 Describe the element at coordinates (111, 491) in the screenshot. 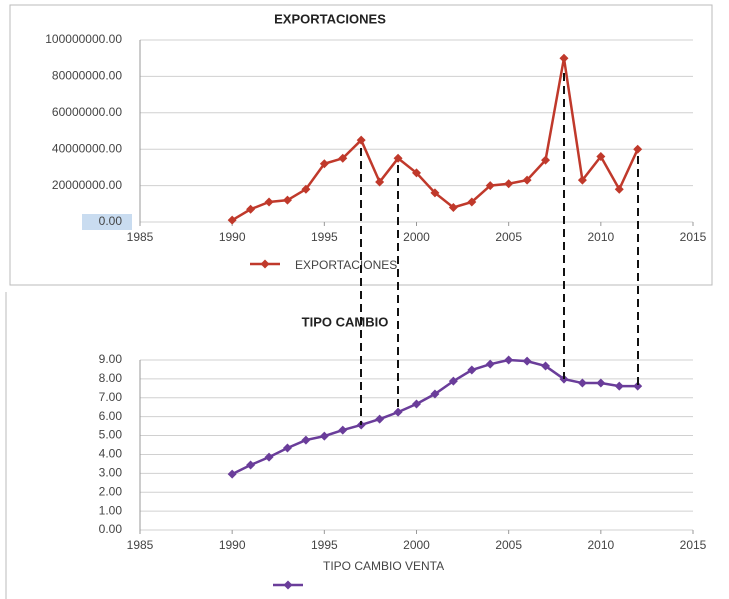

I see `y-tick-label: 2.00` at that location.